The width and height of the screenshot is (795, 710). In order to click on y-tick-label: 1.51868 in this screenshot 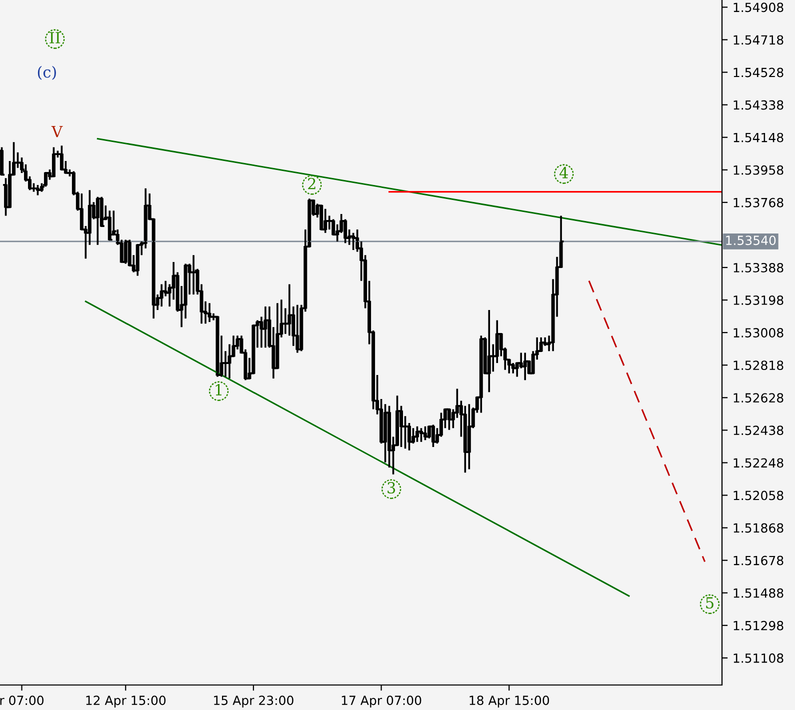, I will do `click(759, 528)`.